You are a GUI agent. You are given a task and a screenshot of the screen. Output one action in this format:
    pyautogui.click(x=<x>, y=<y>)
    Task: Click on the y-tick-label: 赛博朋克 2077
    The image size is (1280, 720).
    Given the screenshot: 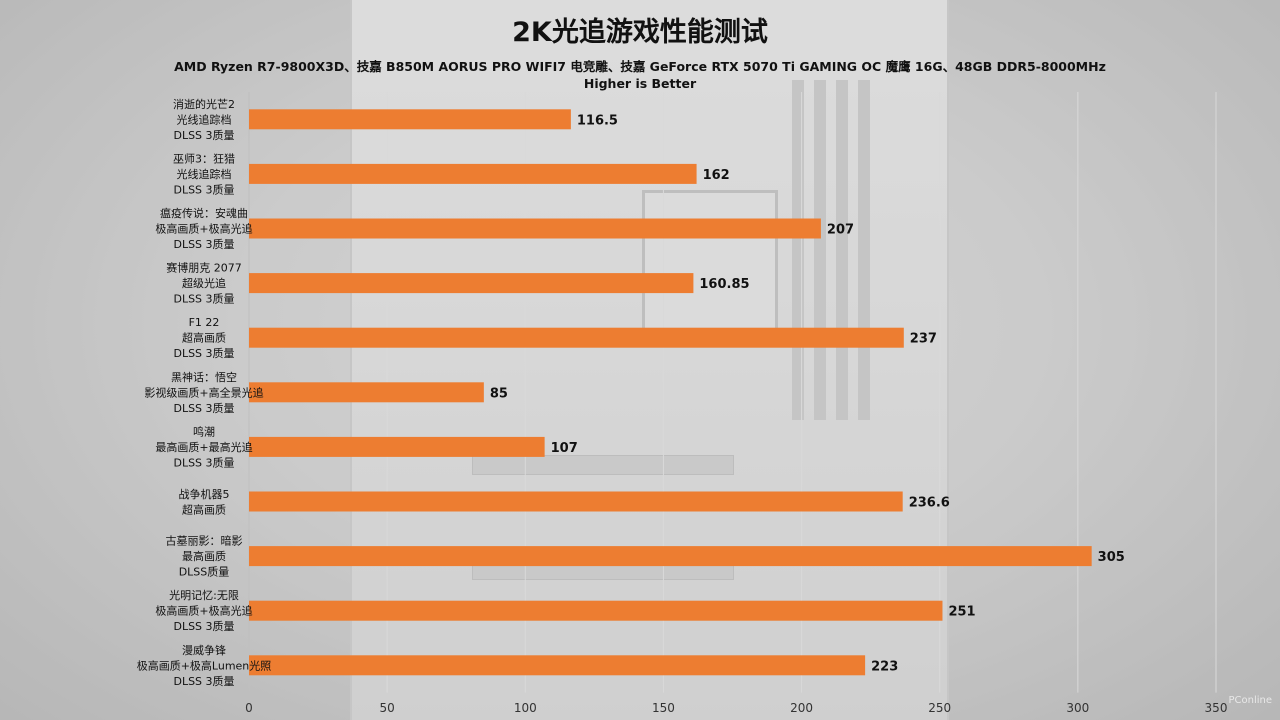 What is the action you would take?
    pyautogui.click(x=204, y=268)
    